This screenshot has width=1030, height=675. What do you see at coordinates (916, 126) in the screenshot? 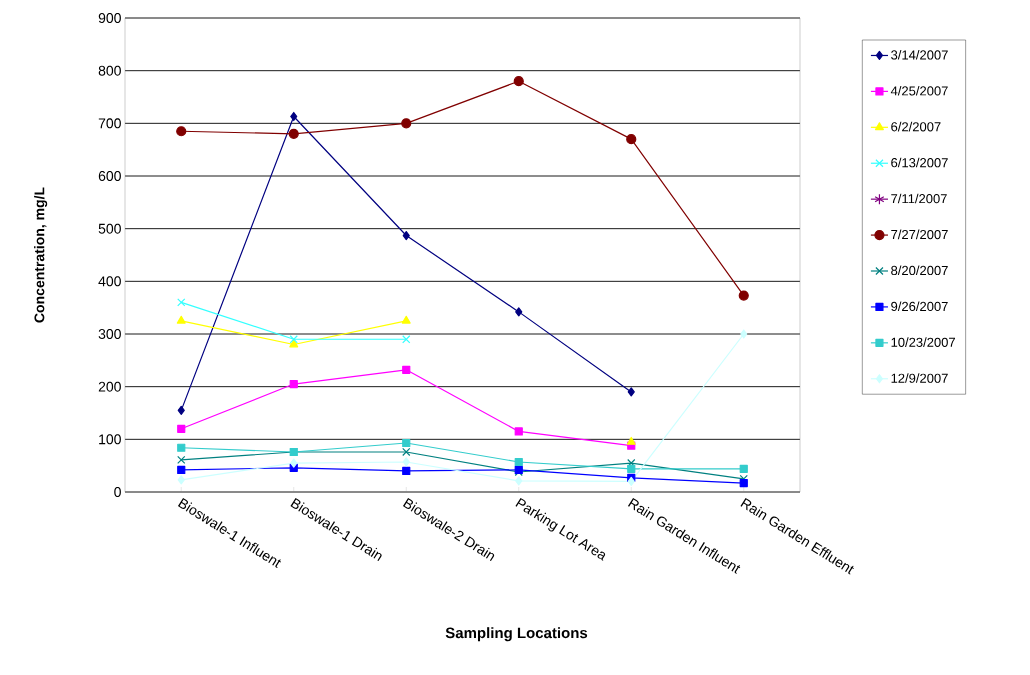
I see `legend-label: 6/2/2007` at bounding box center [916, 126].